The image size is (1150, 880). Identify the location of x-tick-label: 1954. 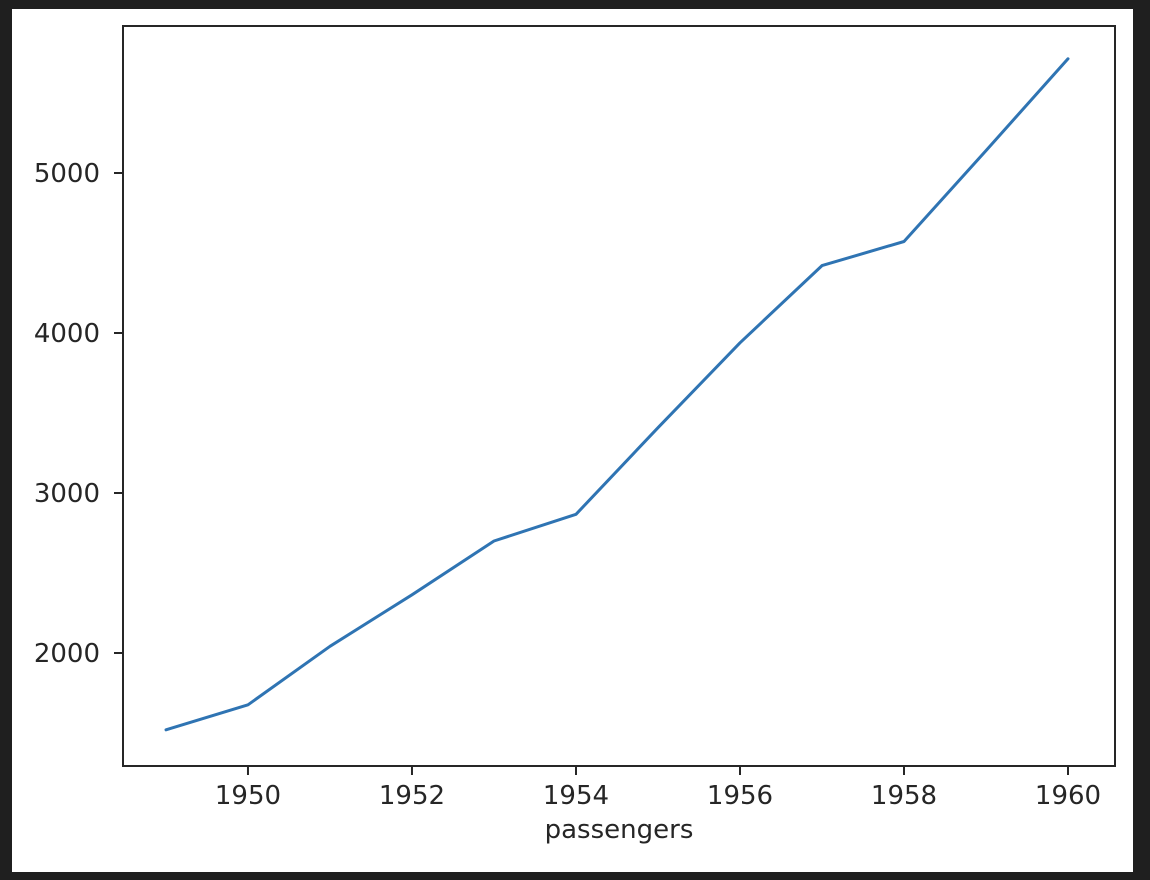
(576, 796).